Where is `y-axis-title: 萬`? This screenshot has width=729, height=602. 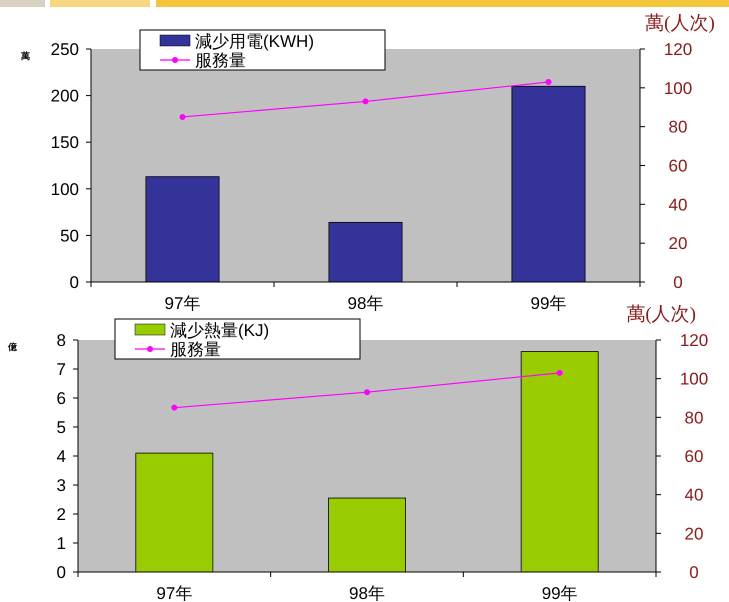
y-axis-title: 萬 is located at coordinates (25, 56).